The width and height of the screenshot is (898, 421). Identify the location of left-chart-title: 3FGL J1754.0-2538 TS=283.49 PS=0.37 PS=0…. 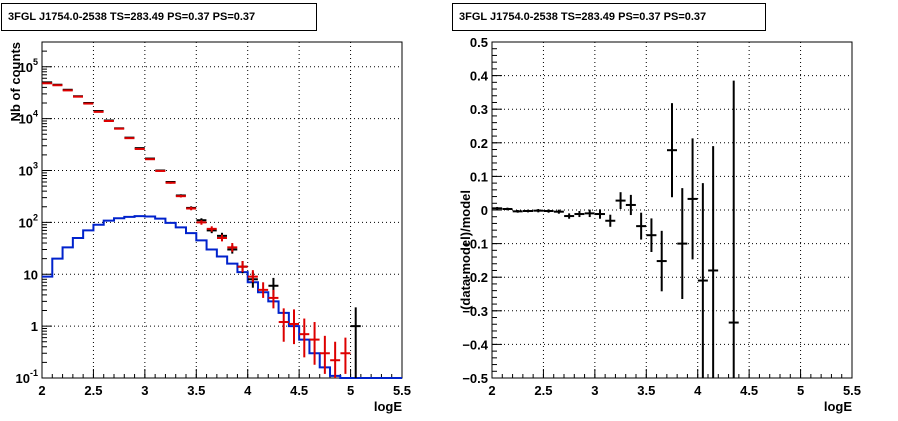
(159, 17).